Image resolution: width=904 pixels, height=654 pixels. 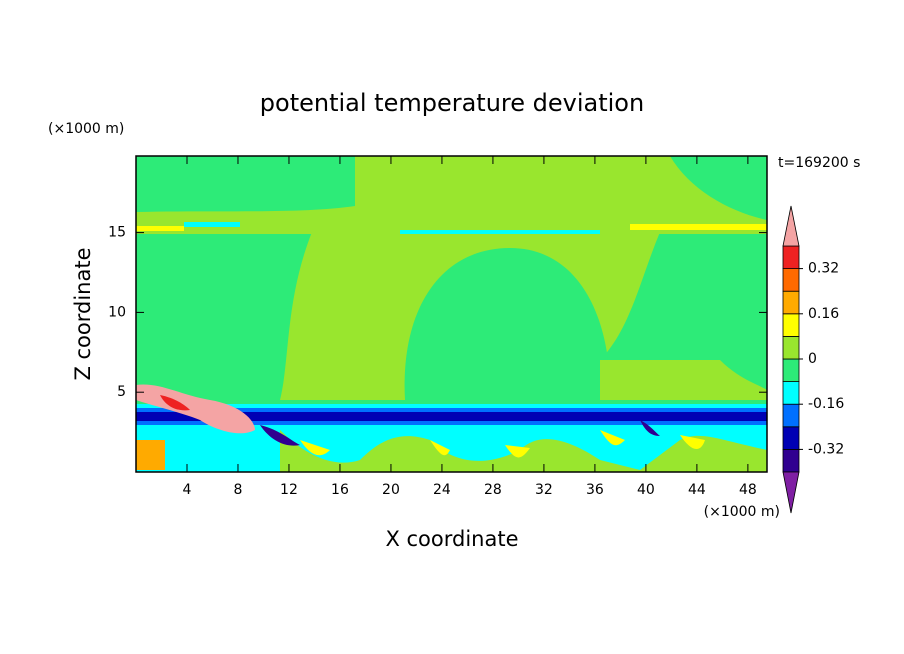 I want to click on x-tick-label: 48, so click(x=748, y=490).